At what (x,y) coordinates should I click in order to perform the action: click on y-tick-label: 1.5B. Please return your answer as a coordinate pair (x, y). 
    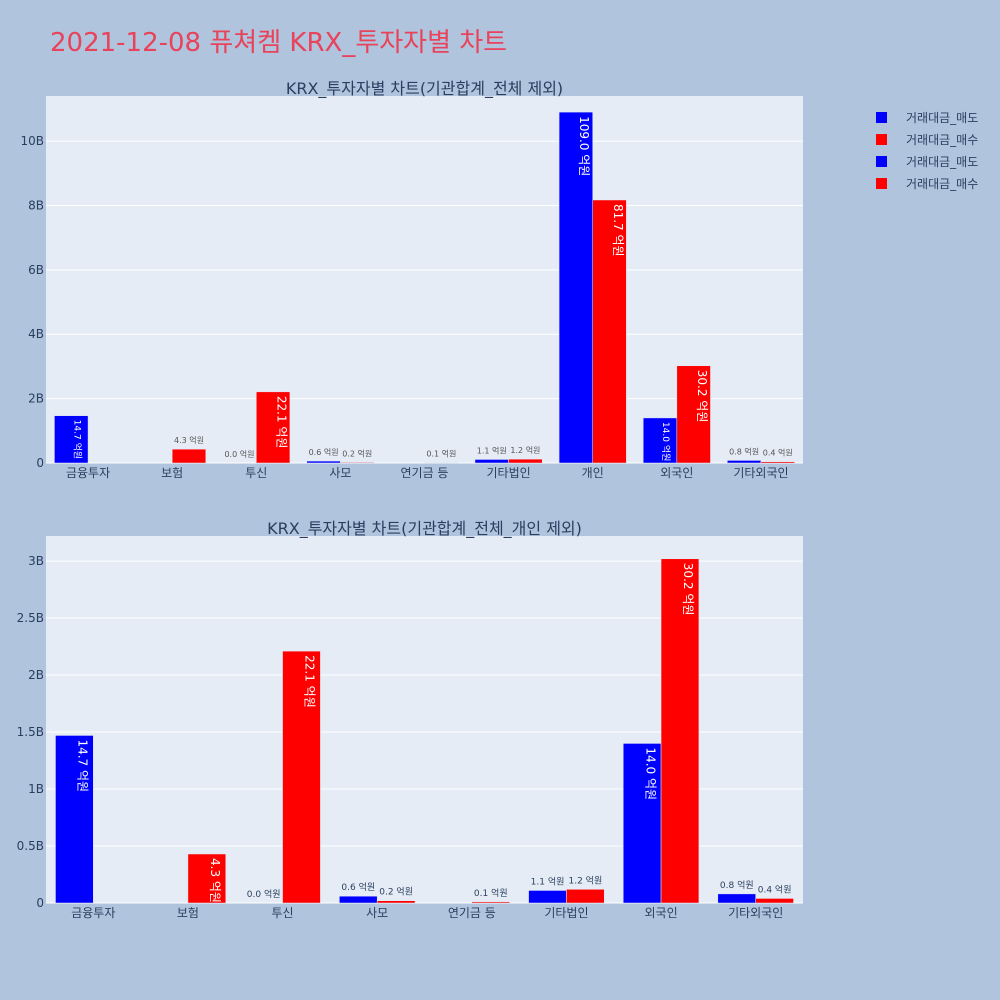
    Looking at the image, I should click on (30, 732).